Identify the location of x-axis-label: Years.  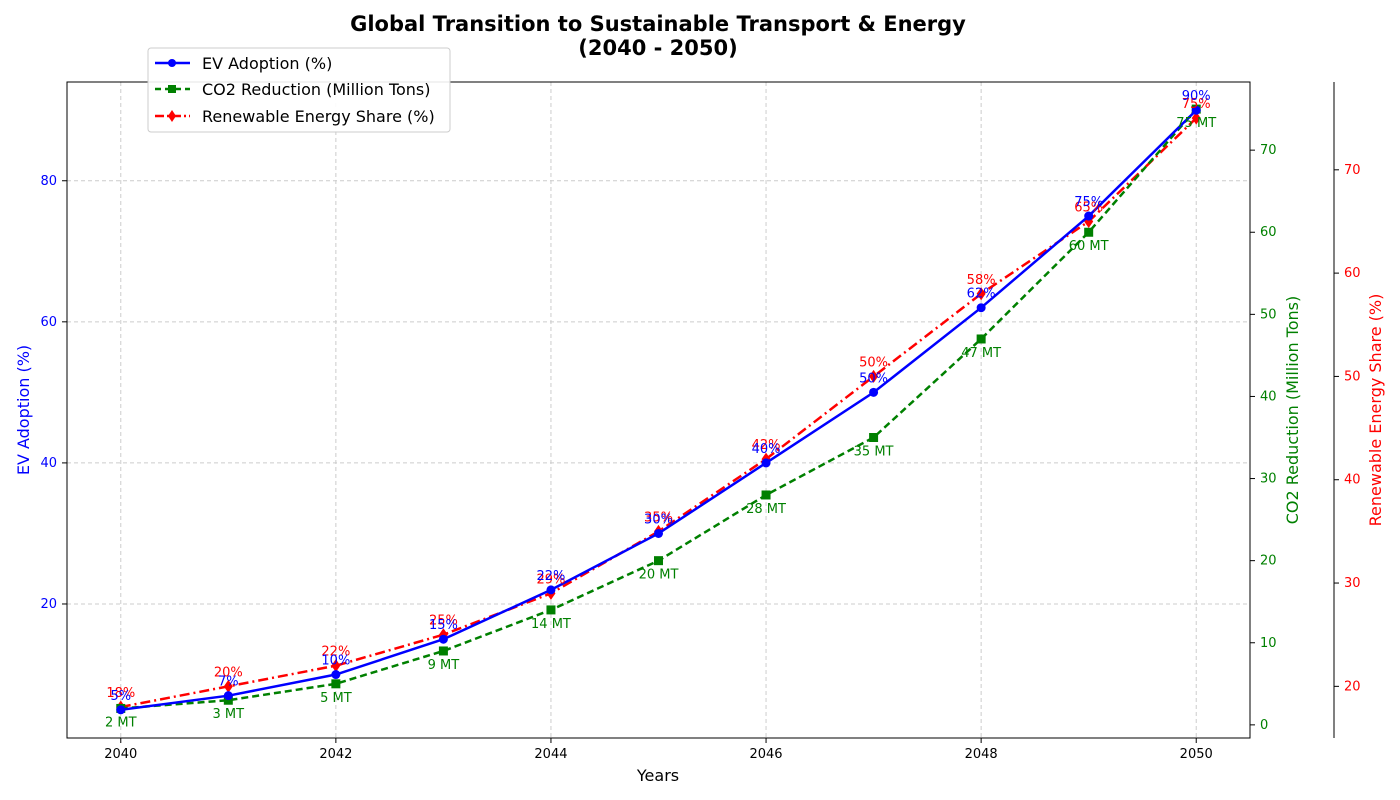
(657, 775).